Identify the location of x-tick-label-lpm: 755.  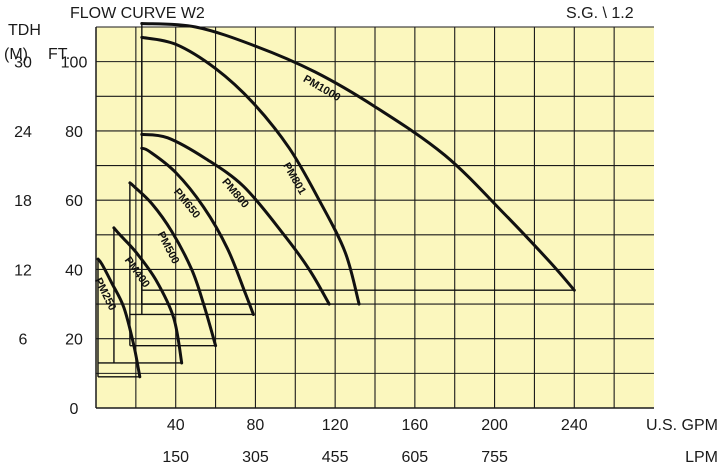
(494, 457).